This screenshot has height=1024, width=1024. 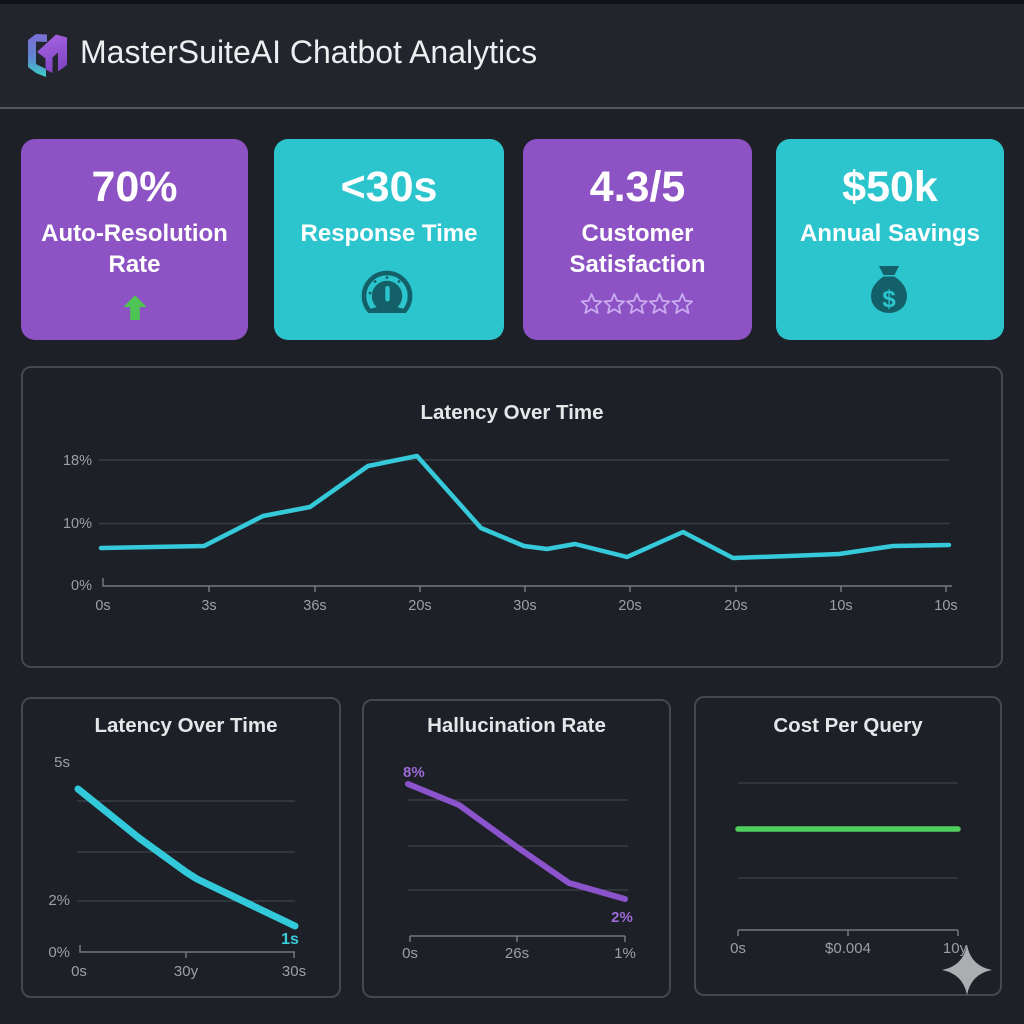 What do you see at coordinates (414, 772) in the screenshot?
I see `svg-text: 8%` at bounding box center [414, 772].